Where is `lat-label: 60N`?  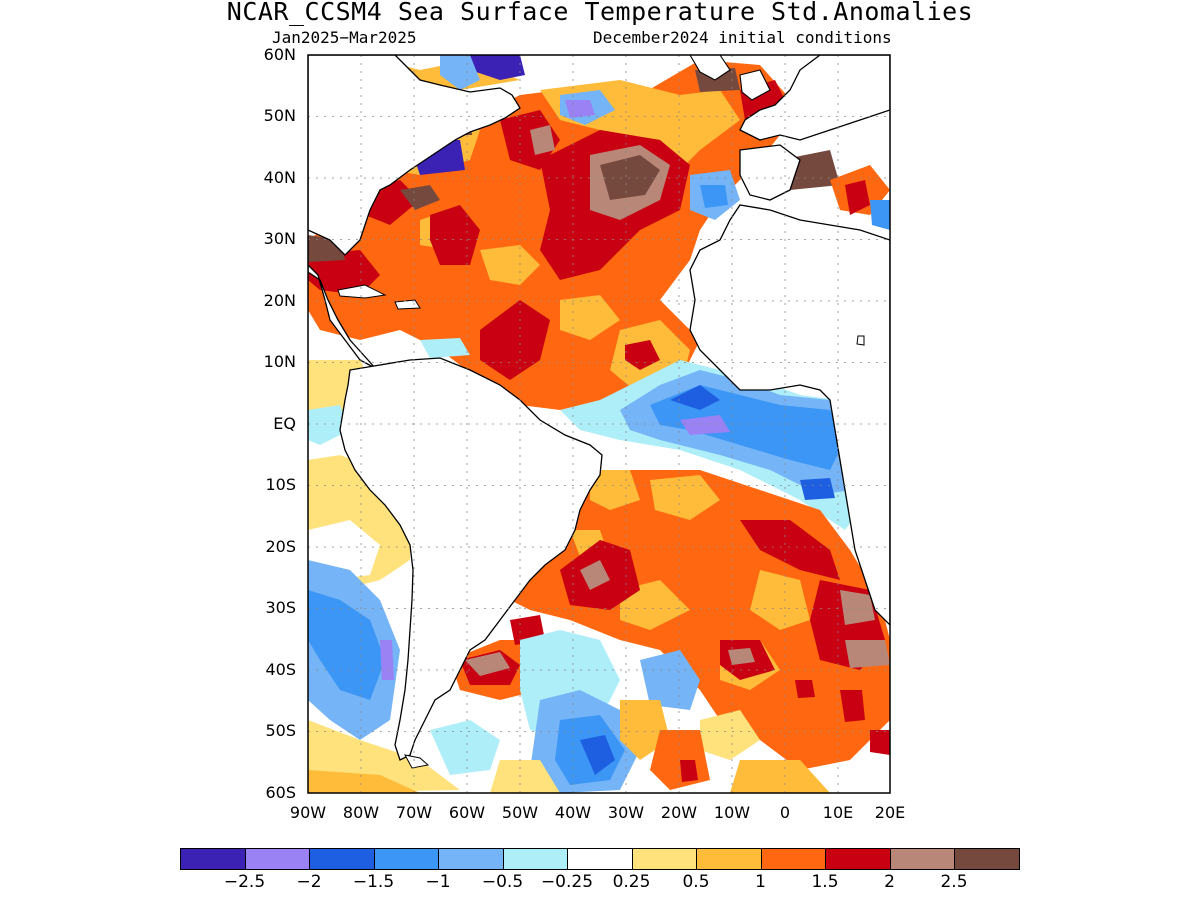
lat-label: 60N is located at coordinates (279, 54).